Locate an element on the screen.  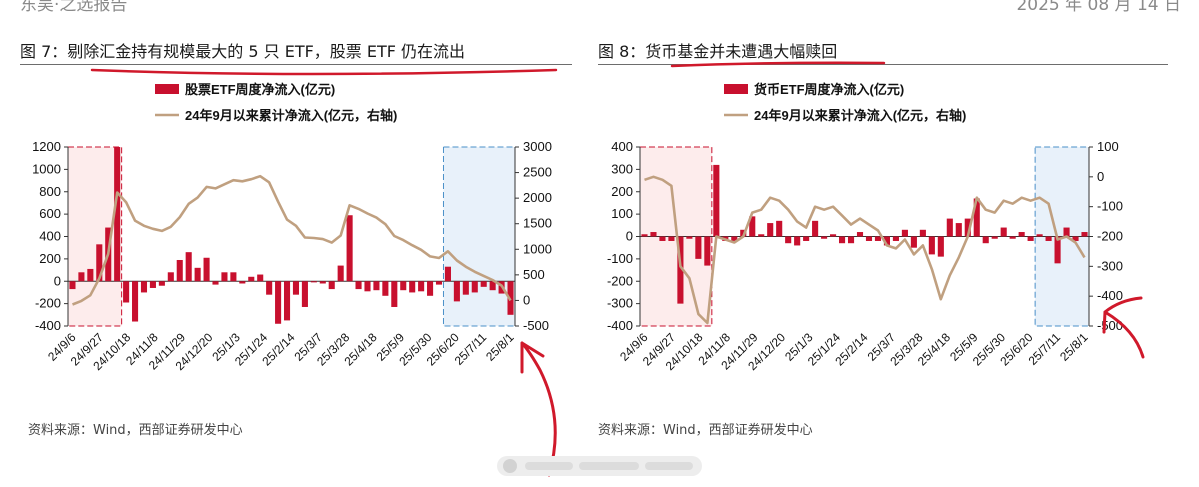
scroll-knob is located at coordinates (510, 466).